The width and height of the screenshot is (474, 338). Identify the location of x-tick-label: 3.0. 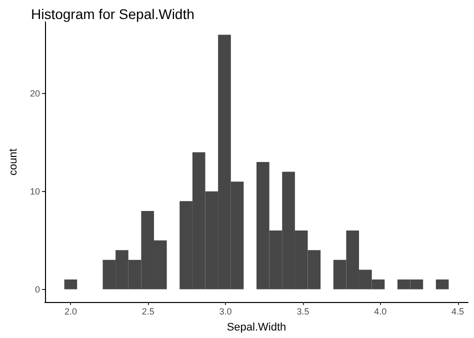
(225, 311).